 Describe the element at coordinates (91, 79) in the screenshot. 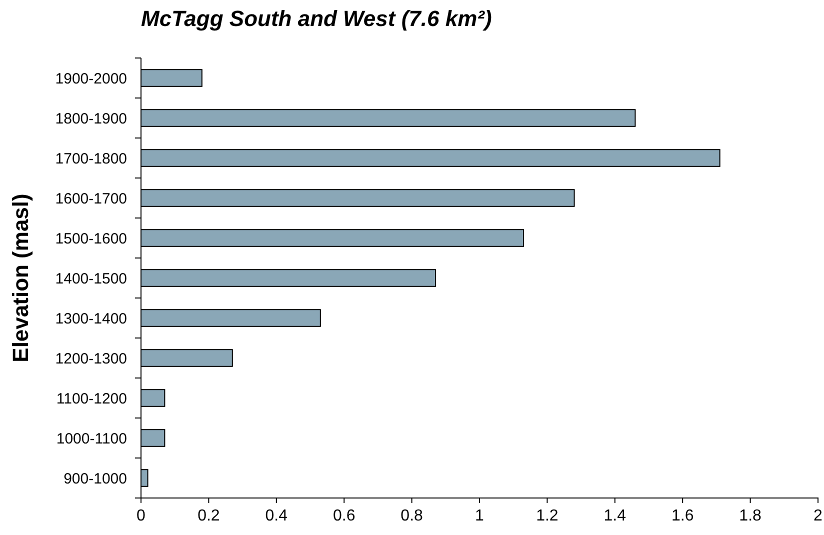

I see `y-tick-label: 1900-2000` at that location.